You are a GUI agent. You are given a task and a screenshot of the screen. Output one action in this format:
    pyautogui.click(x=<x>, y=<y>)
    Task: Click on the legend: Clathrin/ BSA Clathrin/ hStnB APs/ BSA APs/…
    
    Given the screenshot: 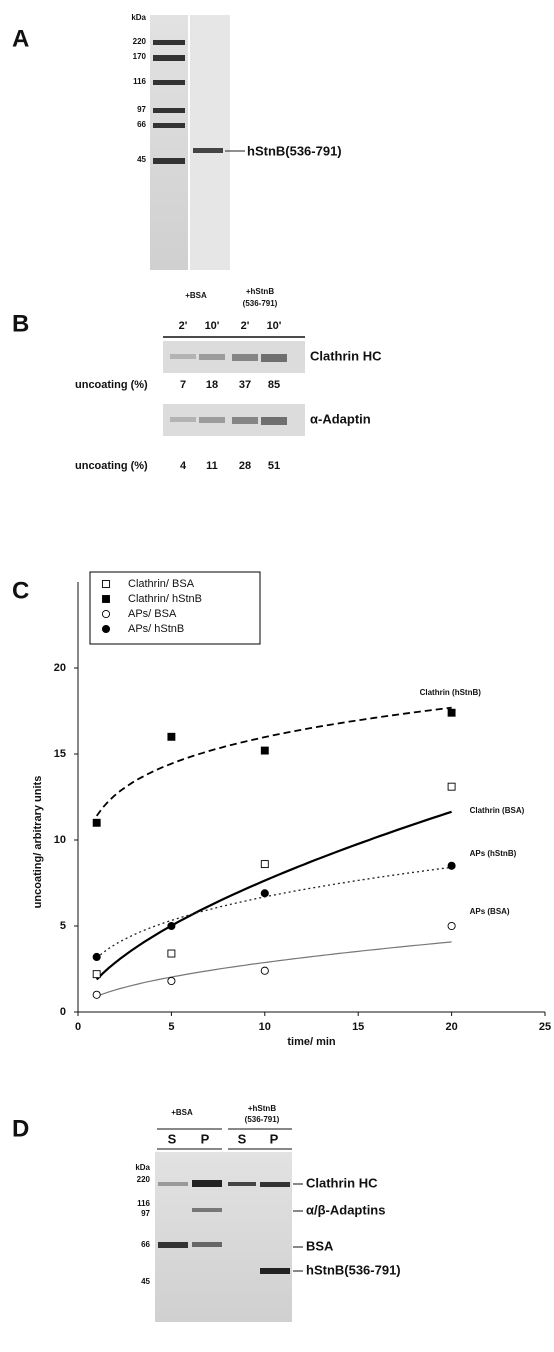 What is the action you would take?
    pyautogui.click(x=175, y=608)
    